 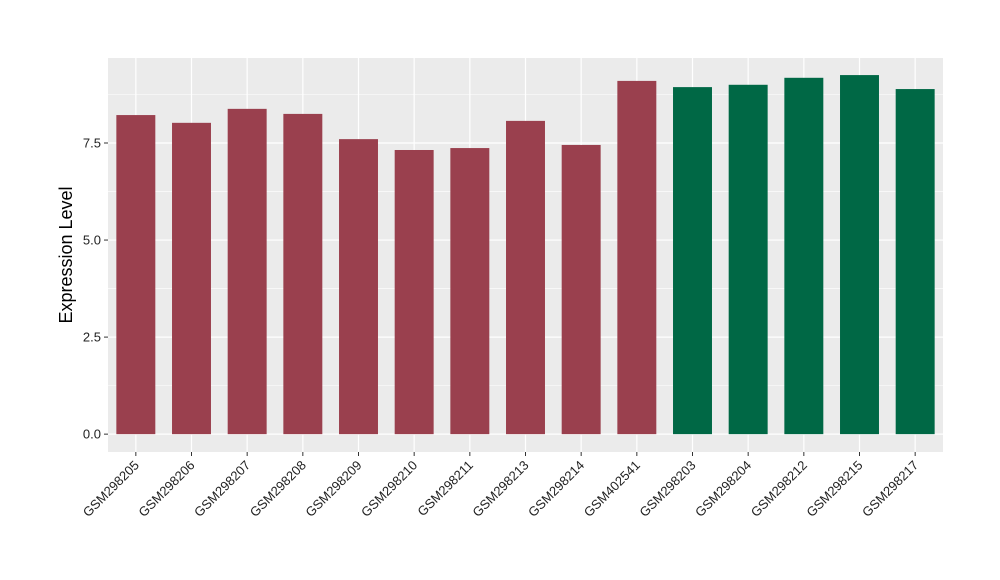 What do you see at coordinates (278, 489) in the screenshot?
I see `x-tick-label: GSM298208` at bounding box center [278, 489].